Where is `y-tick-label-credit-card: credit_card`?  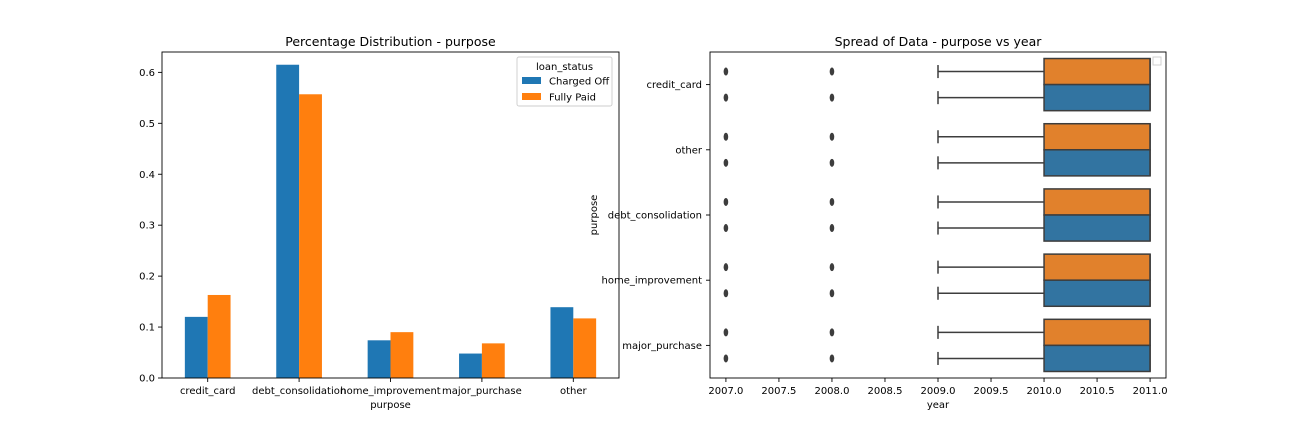
y-tick-label-credit-card: credit_card is located at coordinates (675, 85).